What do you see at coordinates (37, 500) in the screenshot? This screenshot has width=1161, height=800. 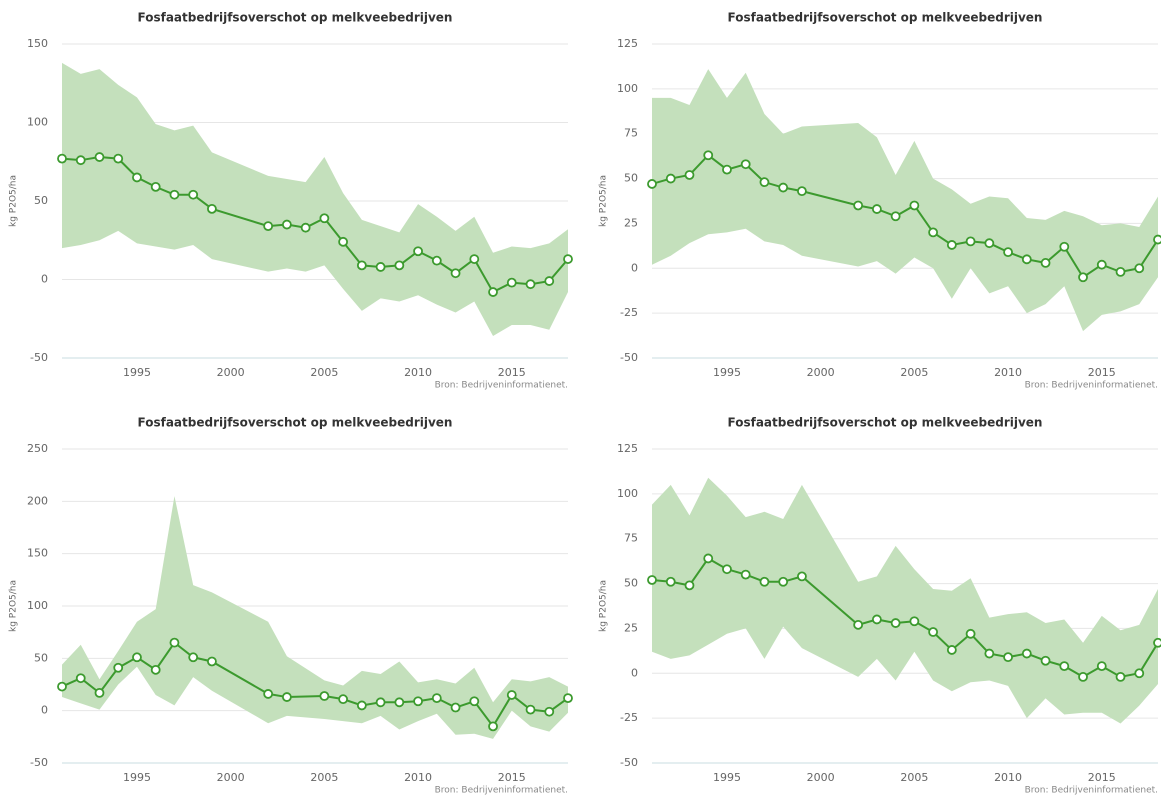 I see `y-tick-label: 200` at bounding box center [37, 500].